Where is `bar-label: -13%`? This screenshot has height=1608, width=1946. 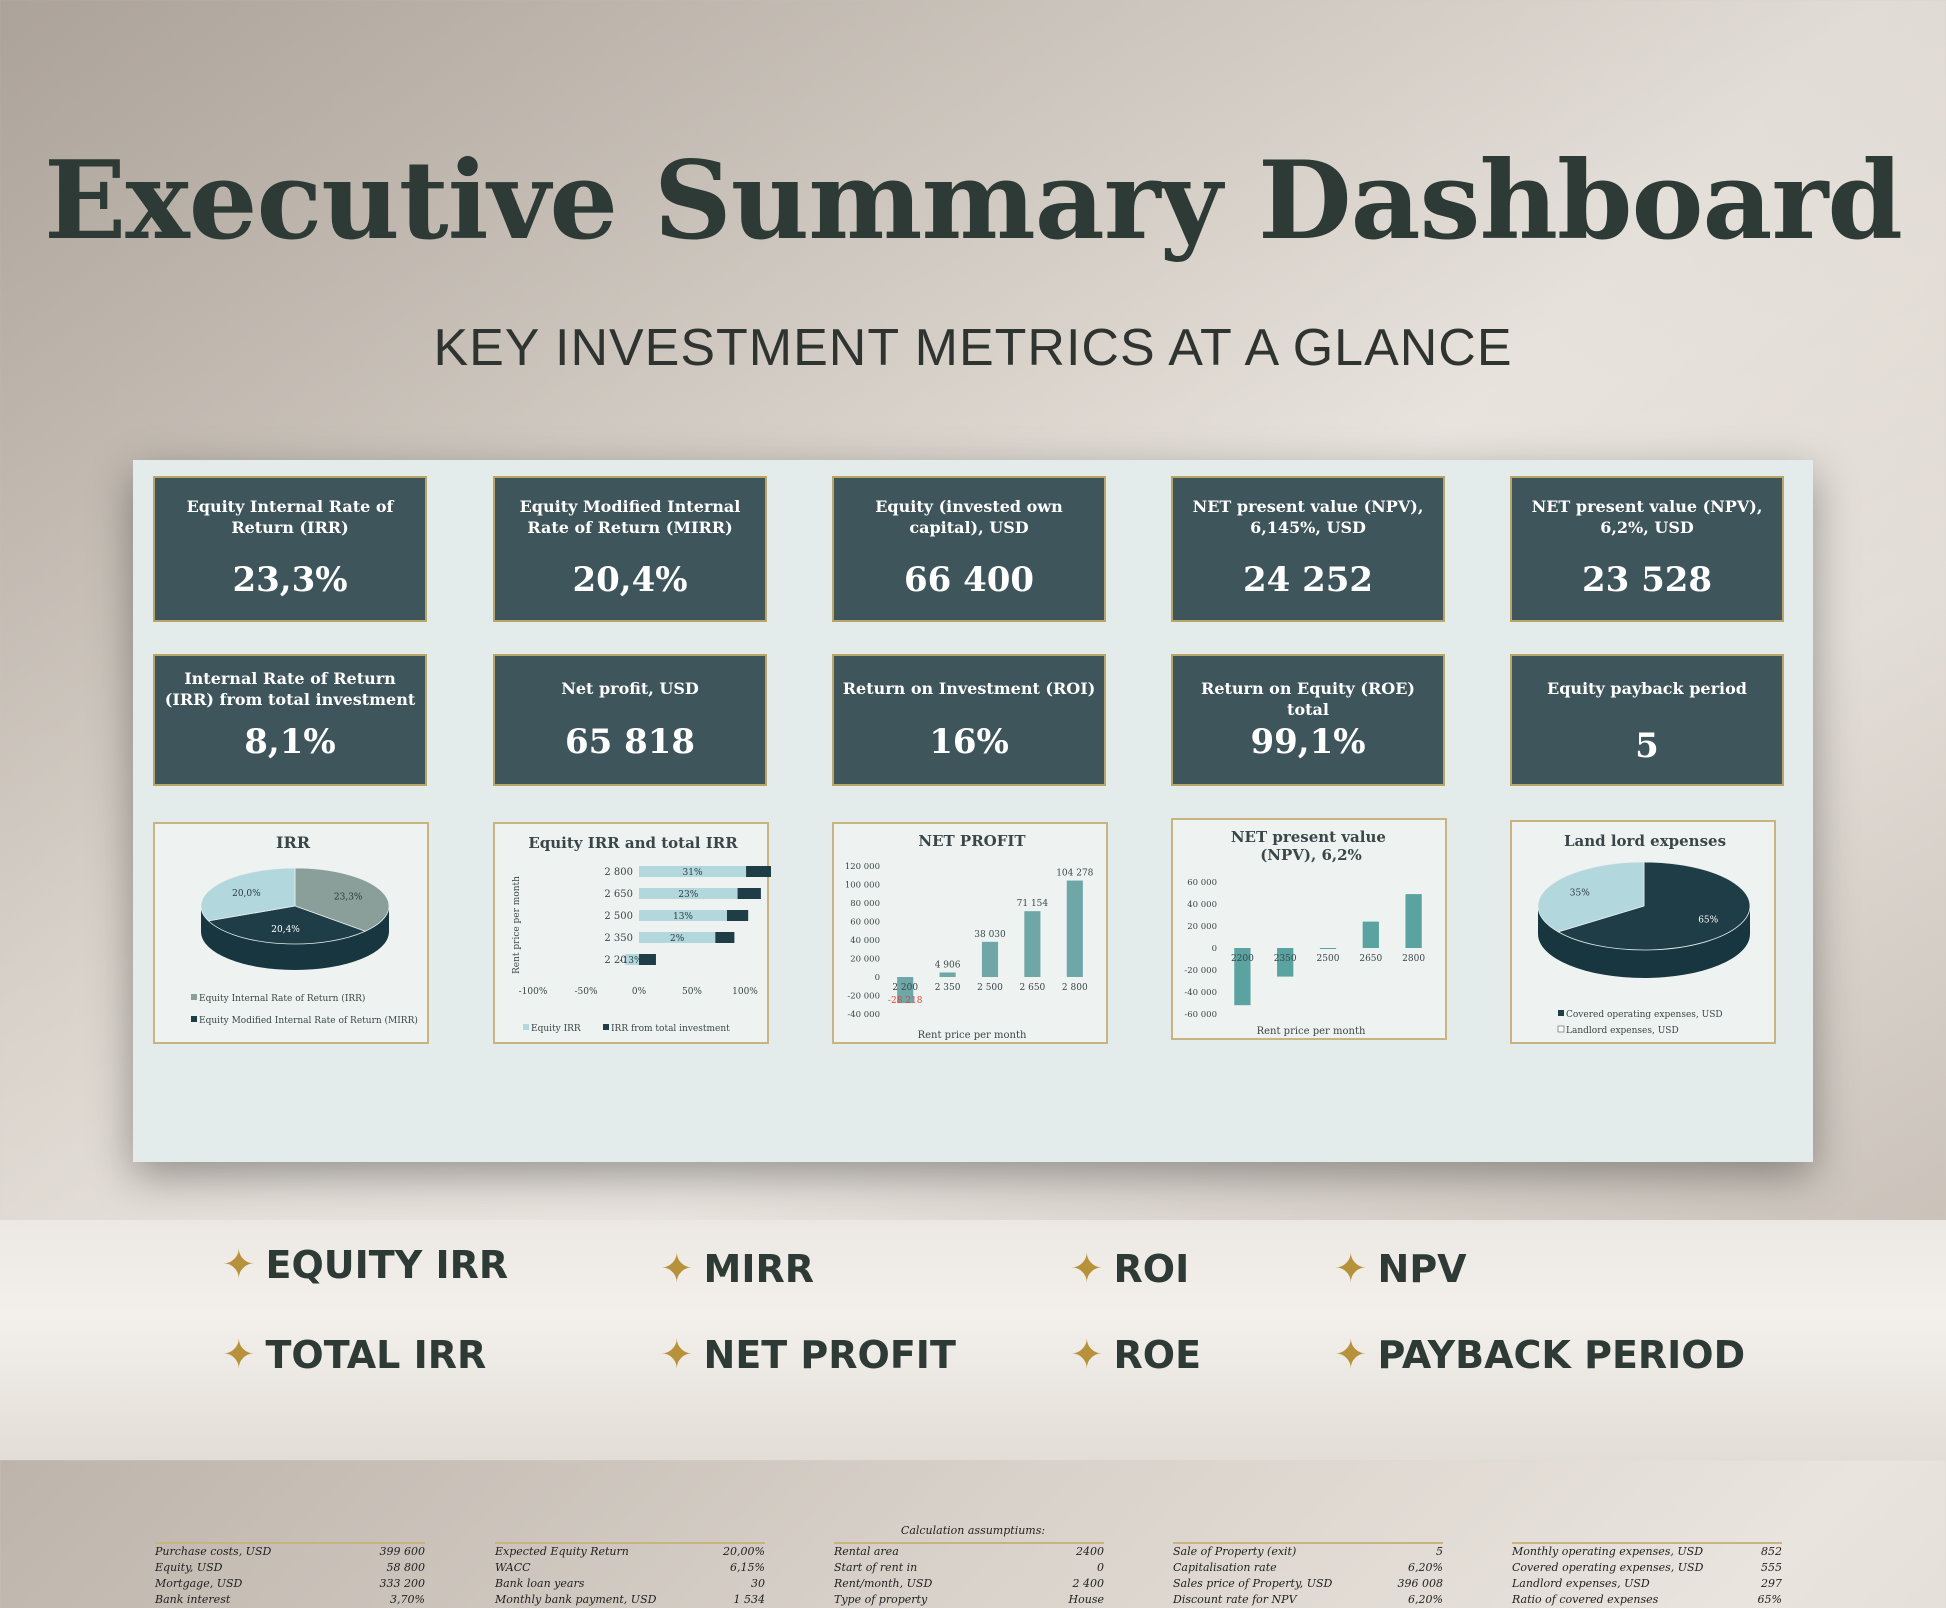
bar-label: -13% is located at coordinates (630, 961).